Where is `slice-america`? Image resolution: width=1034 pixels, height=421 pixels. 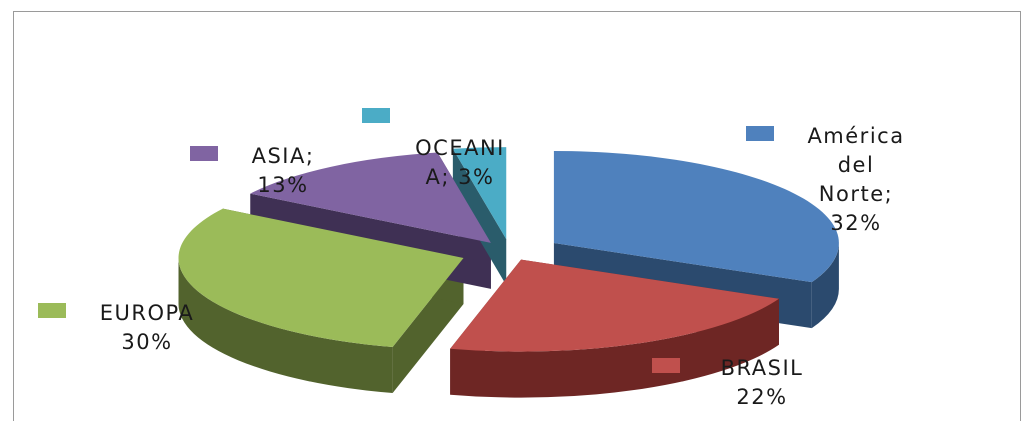
slice-america is located at coordinates (696, 217).